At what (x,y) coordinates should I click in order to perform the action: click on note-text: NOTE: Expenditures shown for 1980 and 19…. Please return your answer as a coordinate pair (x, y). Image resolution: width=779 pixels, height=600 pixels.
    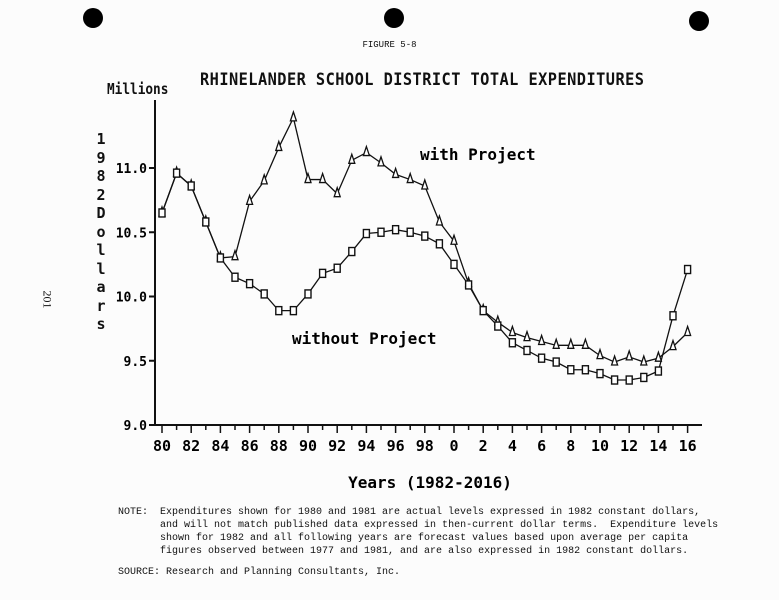
    Looking at the image, I should click on (418, 532).